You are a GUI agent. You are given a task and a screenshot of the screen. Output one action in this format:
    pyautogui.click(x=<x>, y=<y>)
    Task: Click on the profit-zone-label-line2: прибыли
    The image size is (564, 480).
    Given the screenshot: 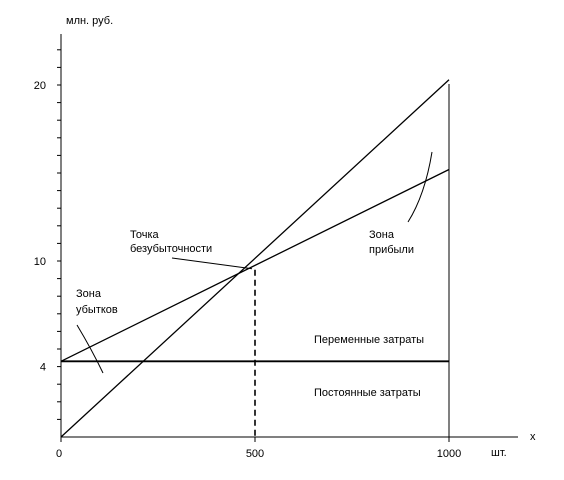 What is the action you would take?
    pyautogui.click(x=391, y=250)
    